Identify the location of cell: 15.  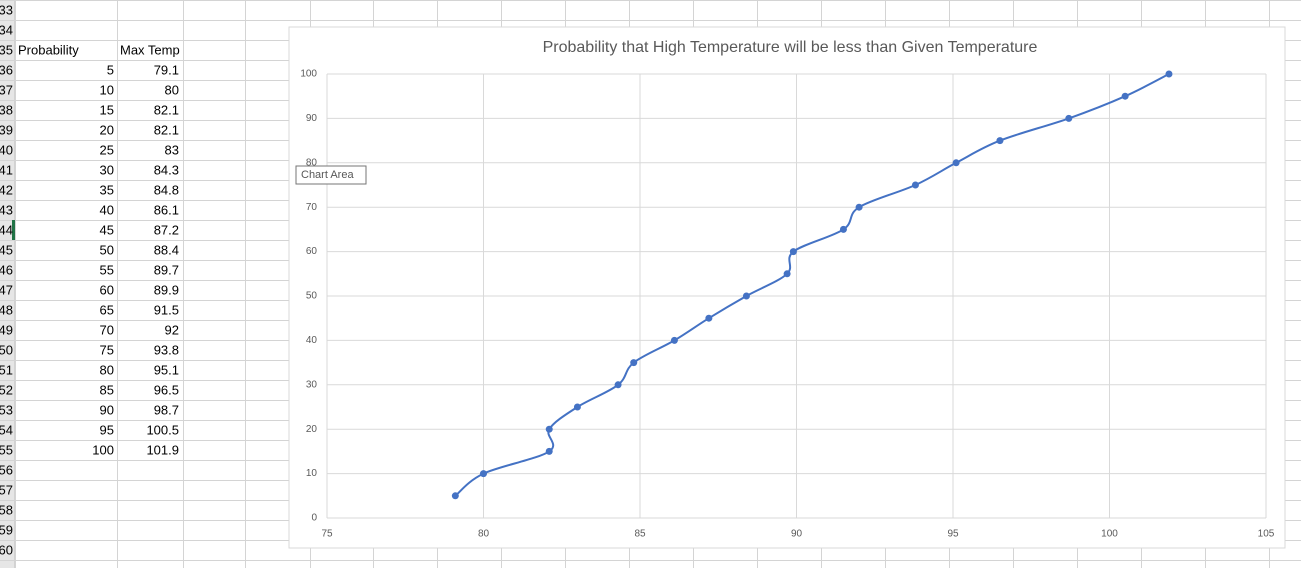
(107, 109).